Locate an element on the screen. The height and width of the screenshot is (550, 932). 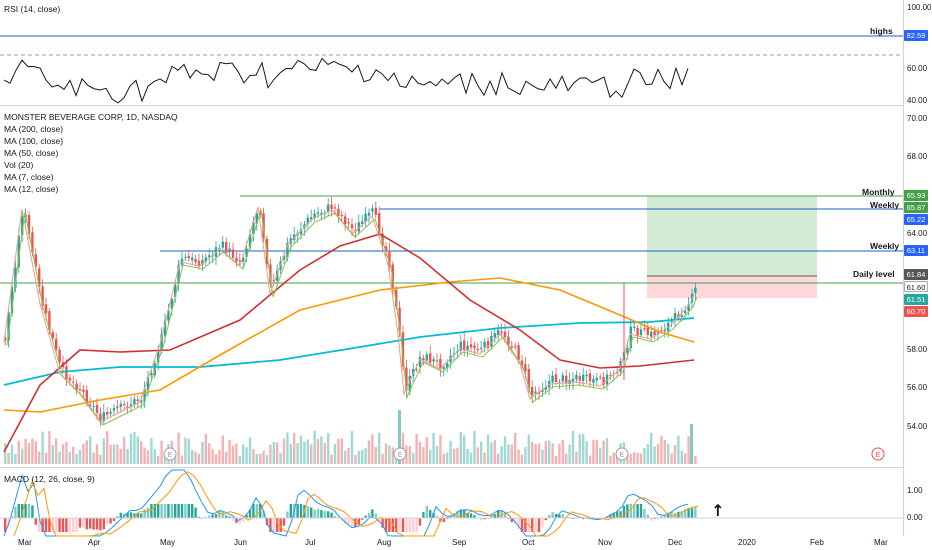
legend-ma12: MA (12, close) is located at coordinates (31, 189).